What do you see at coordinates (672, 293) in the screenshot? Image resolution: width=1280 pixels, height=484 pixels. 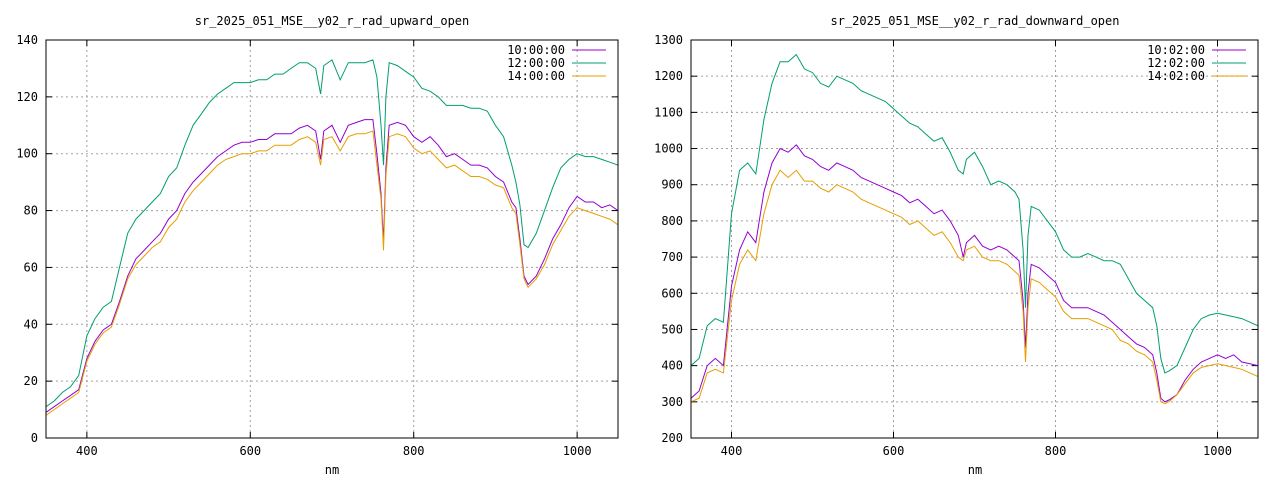 I see `y-tick-label: 600` at bounding box center [672, 293].